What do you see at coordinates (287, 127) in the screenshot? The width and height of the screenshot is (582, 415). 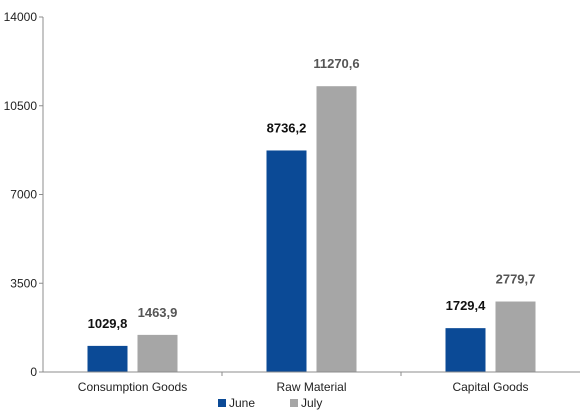 I see `data-label: 8736,2` at bounding box center [287, 127].